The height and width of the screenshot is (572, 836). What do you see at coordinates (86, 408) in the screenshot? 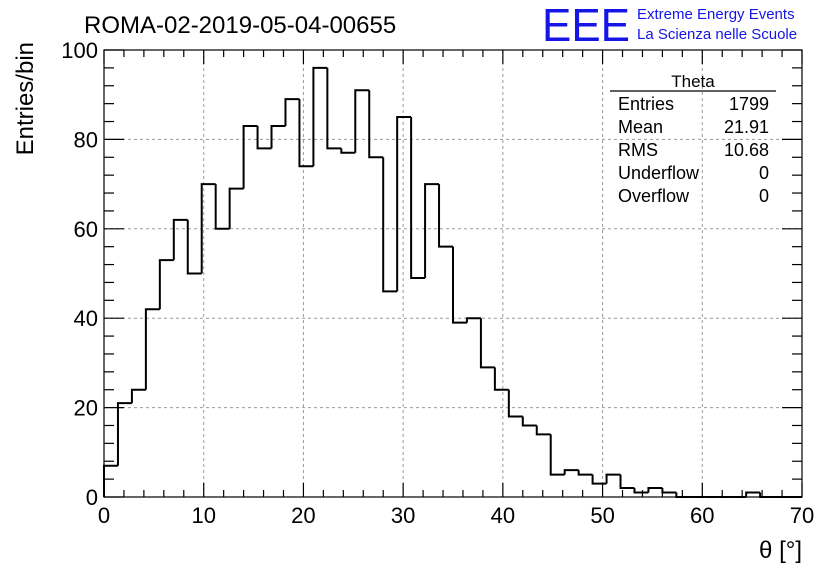
I see `y-tick-label: 20` at bounding box center [86, 408].